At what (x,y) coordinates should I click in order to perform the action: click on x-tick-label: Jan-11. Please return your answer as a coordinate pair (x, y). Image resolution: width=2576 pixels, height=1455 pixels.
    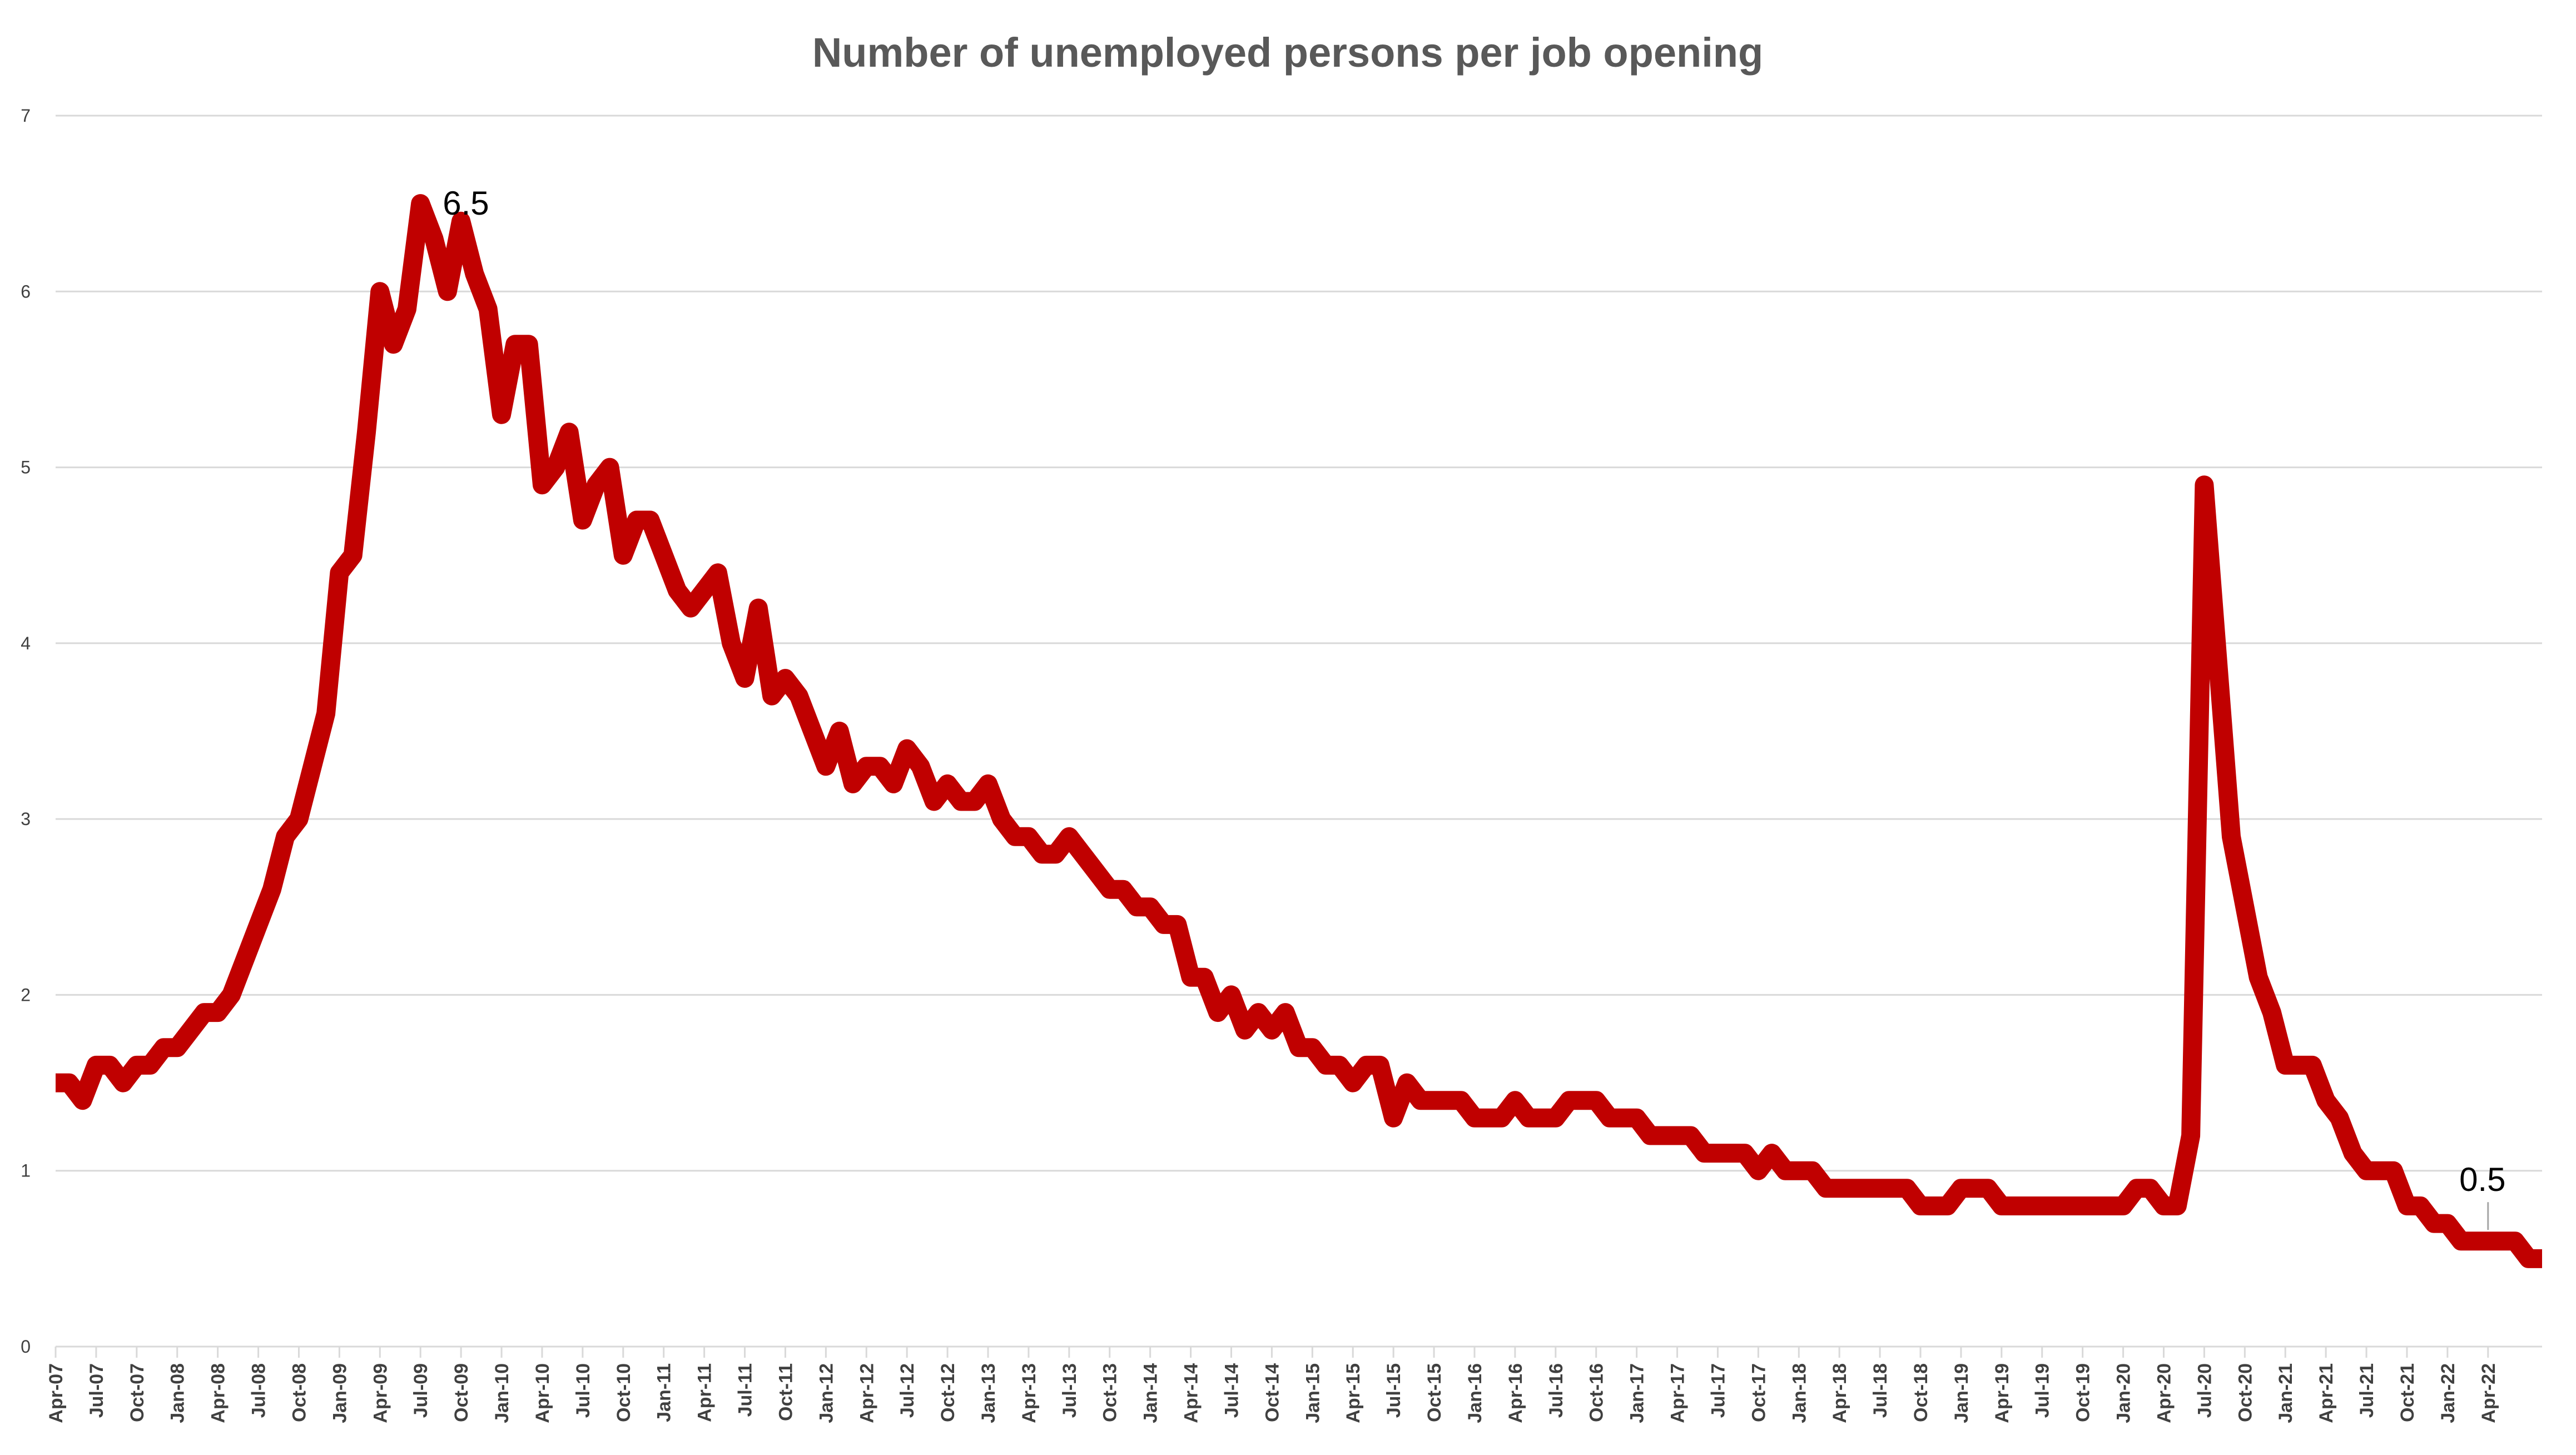
    Looking at the image, I should click on (664, 1392).